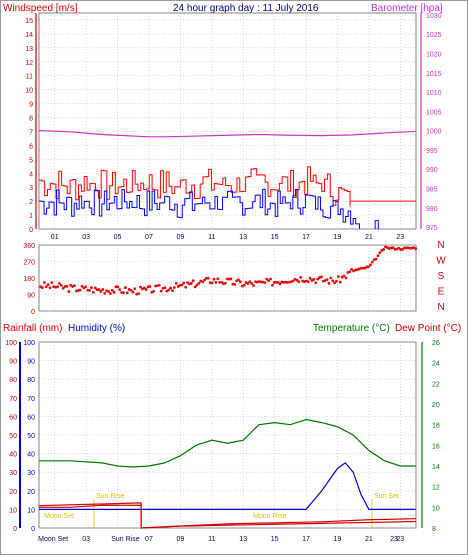 The width and height of the screenshot is (468, 555). I want to click on dewpoint-title: Dew Point (°C), so click(428, 328).